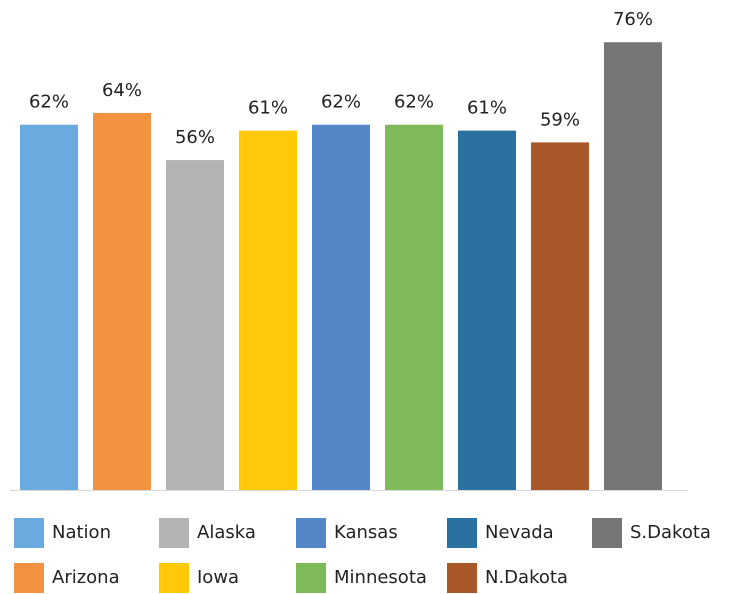 This screenshot has height=594, width=732. What do you see at coordinates (122, 90) in the screenshot?
I see `value-label: 64%` at bounding box center [122, 90].